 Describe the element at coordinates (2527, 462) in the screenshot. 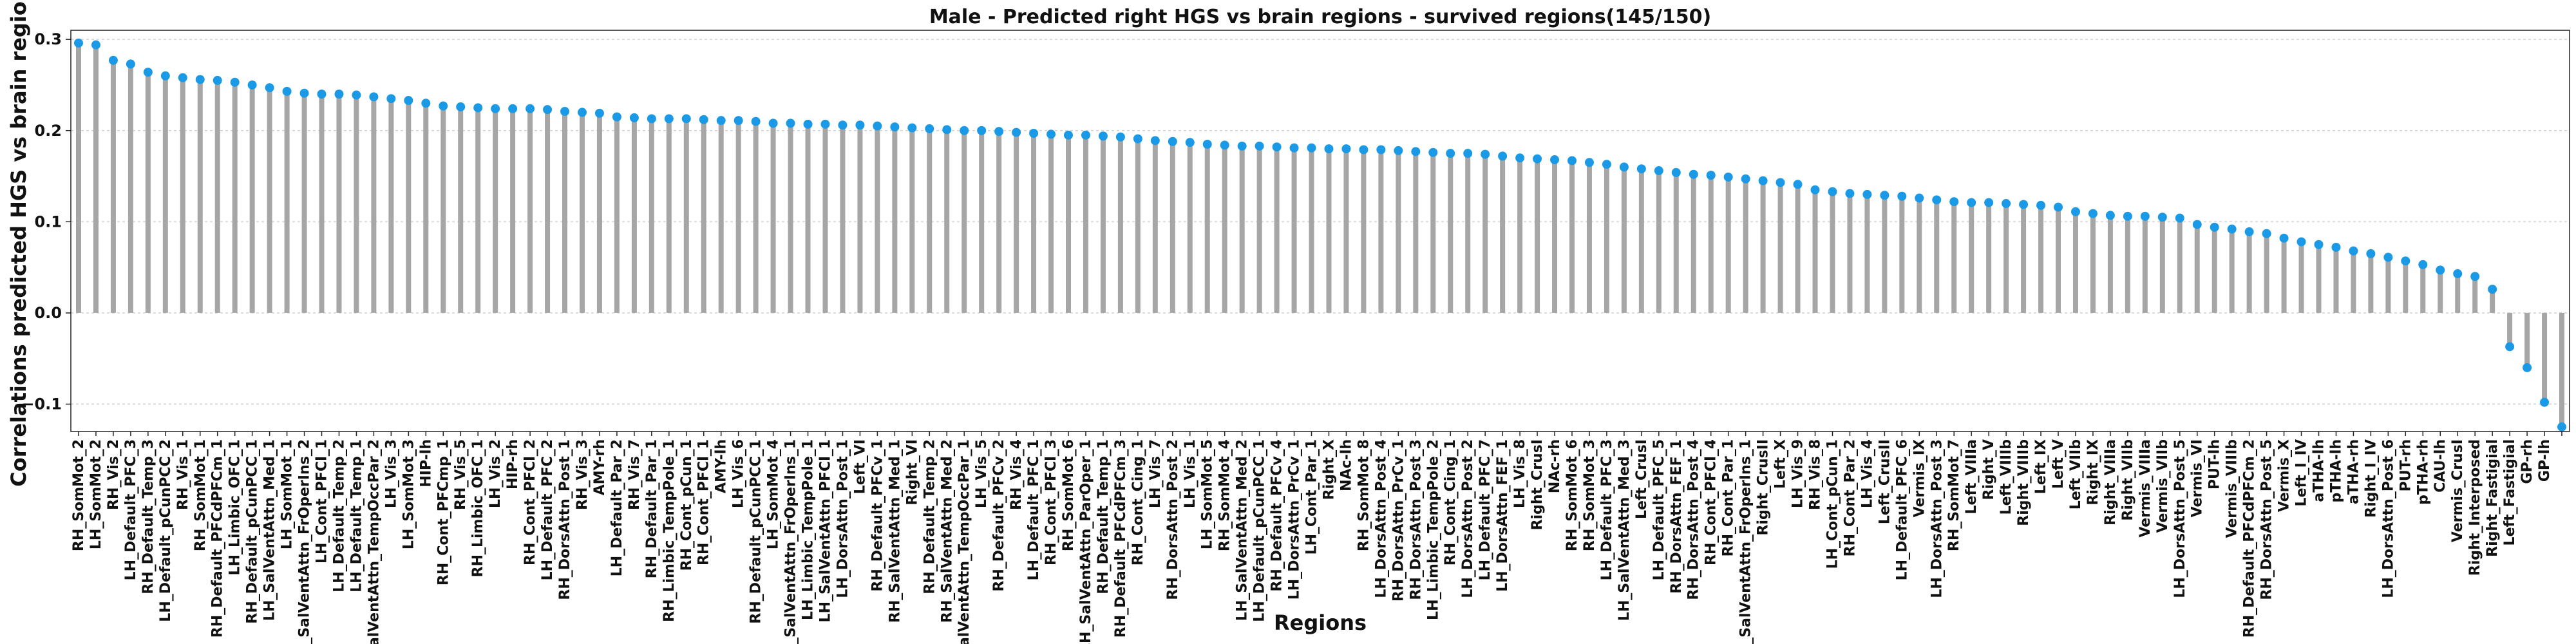

I see `x-tick-label: GP-rh` at that location.